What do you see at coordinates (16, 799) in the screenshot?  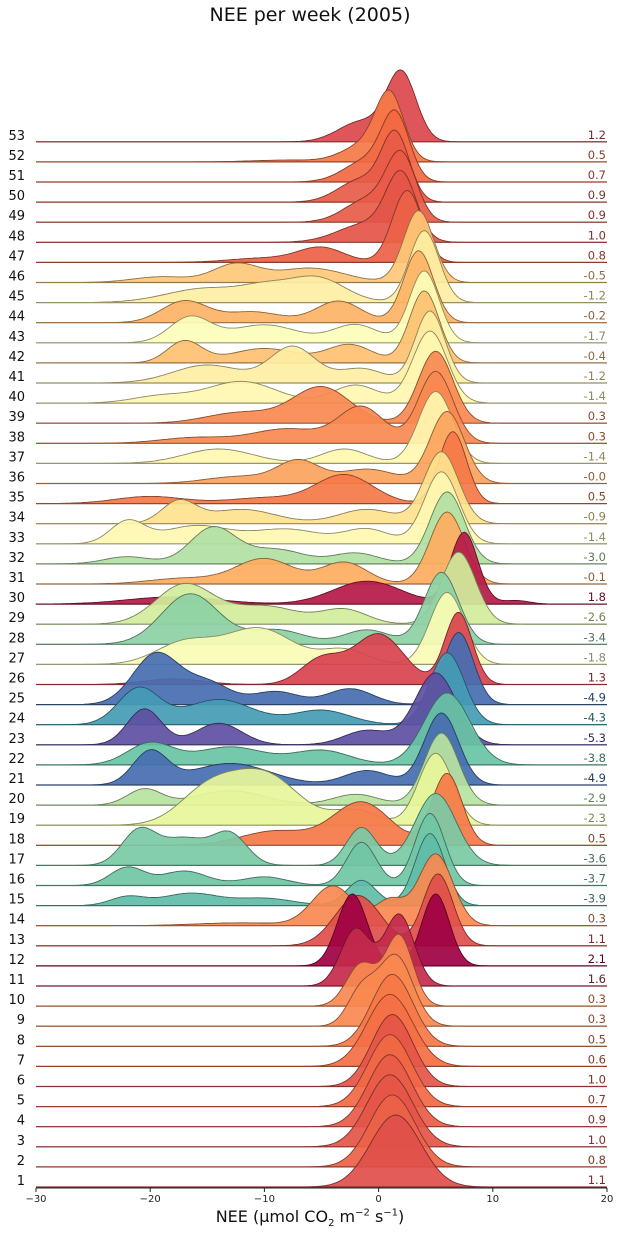 I see `week-label: 20` at bounding box center [16, 799].